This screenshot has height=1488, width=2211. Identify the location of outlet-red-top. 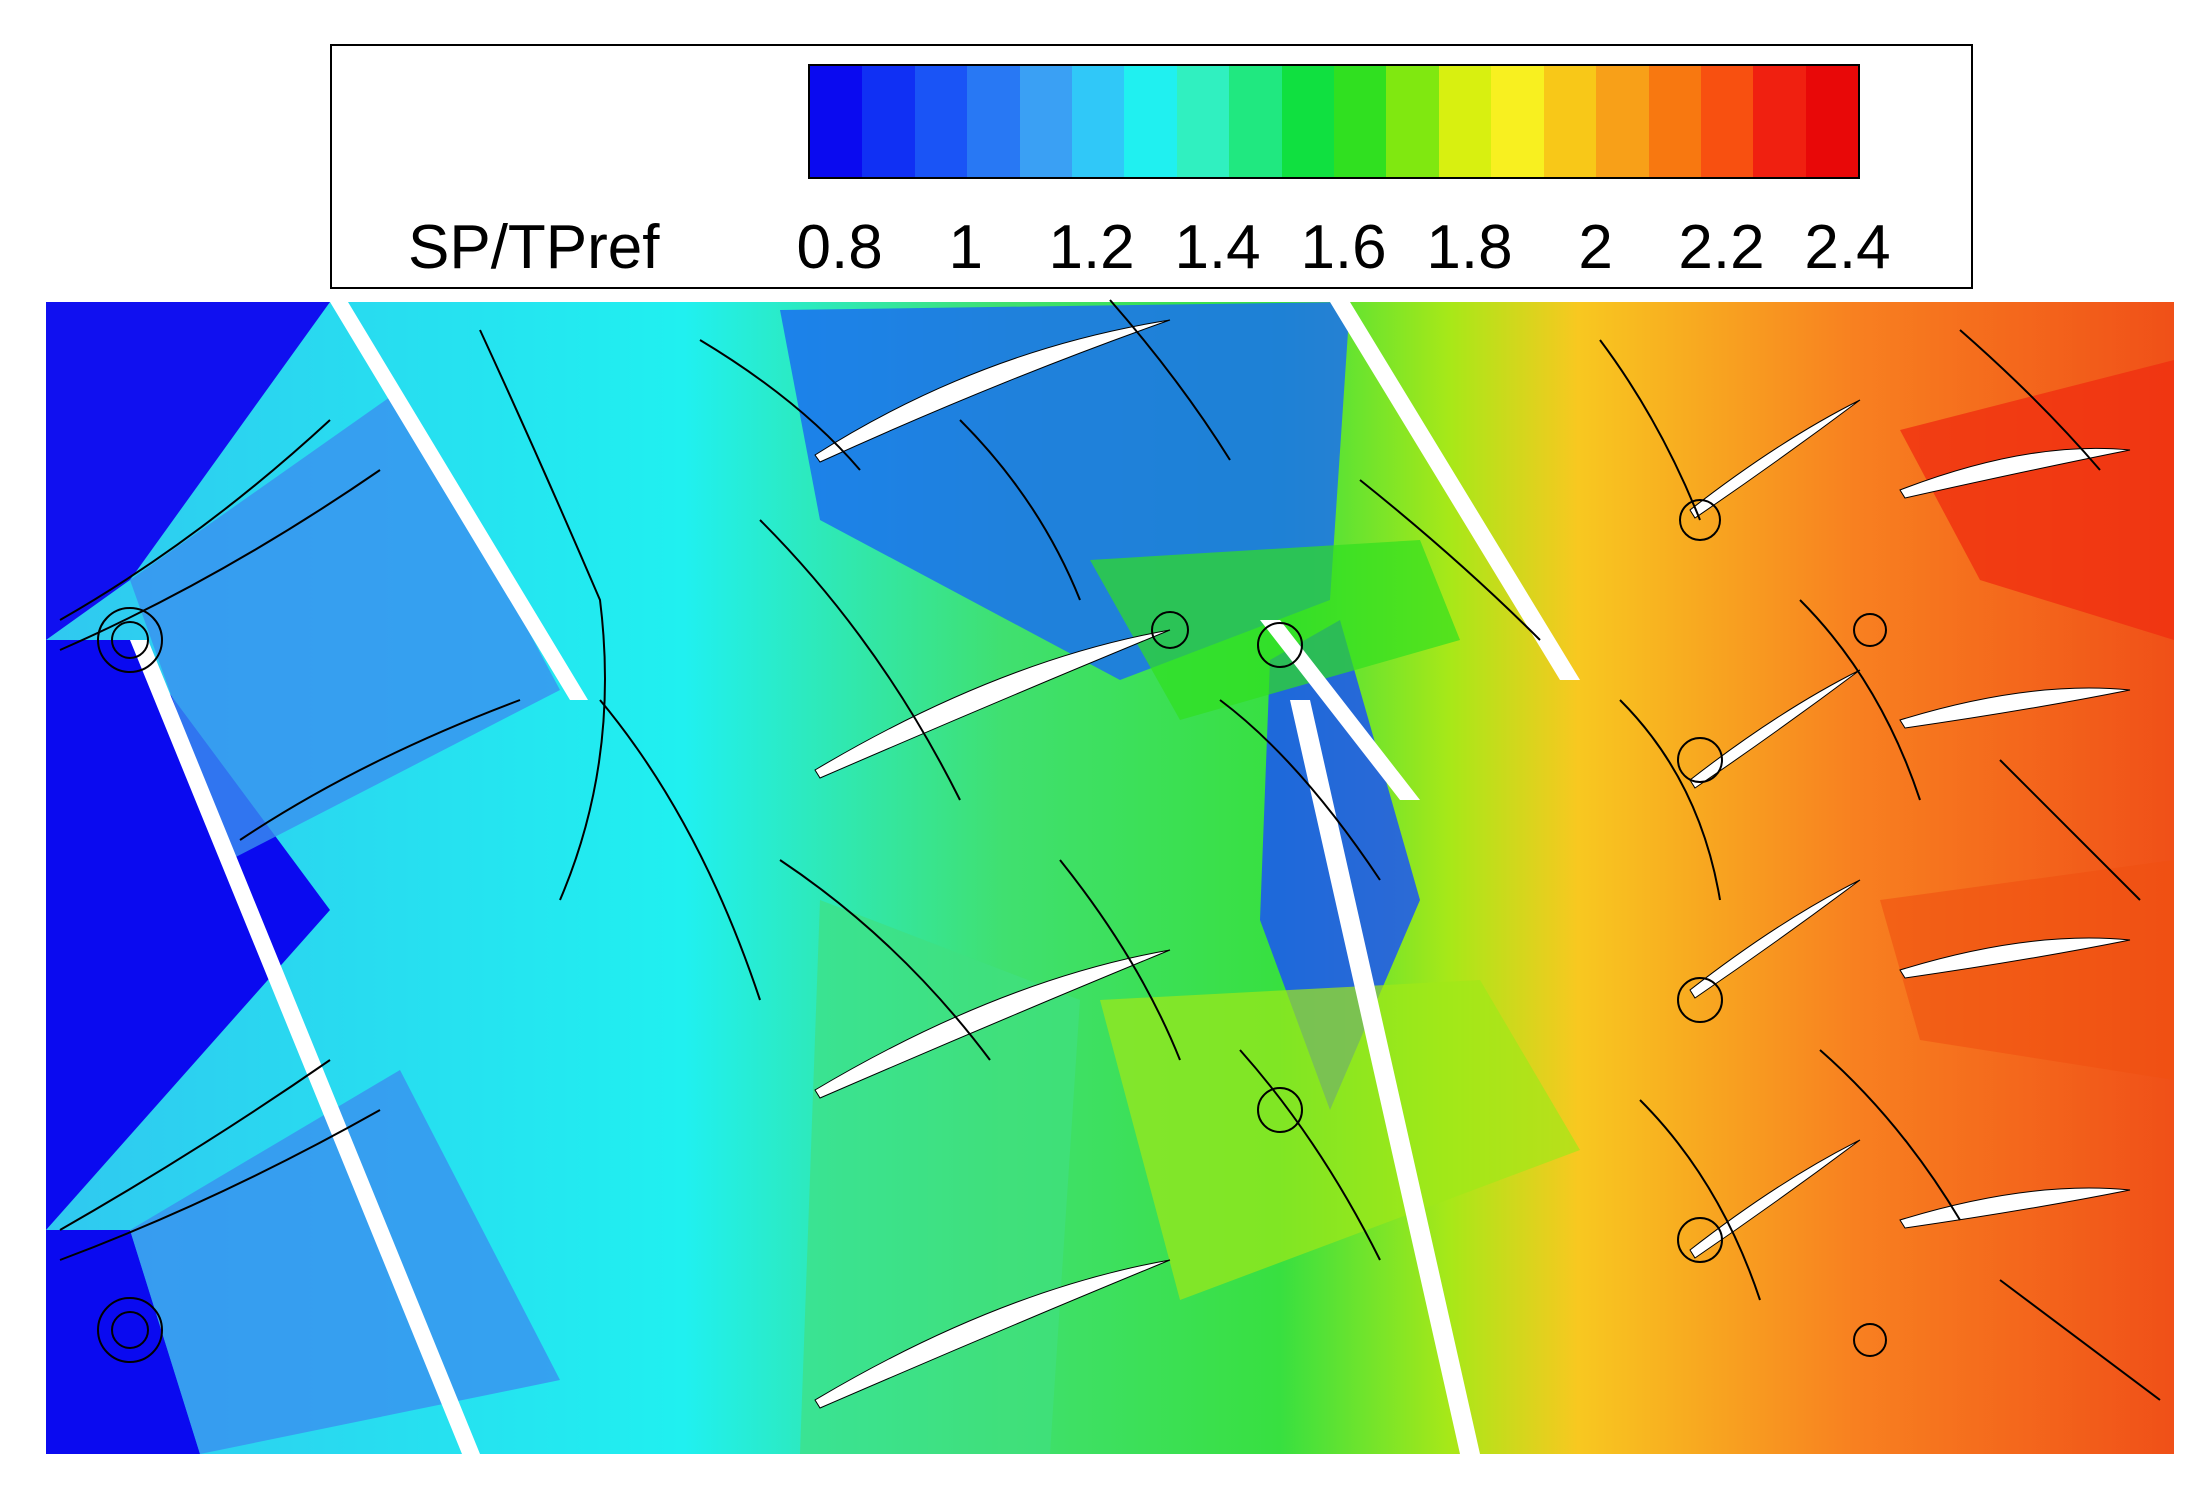
(2037, 500).